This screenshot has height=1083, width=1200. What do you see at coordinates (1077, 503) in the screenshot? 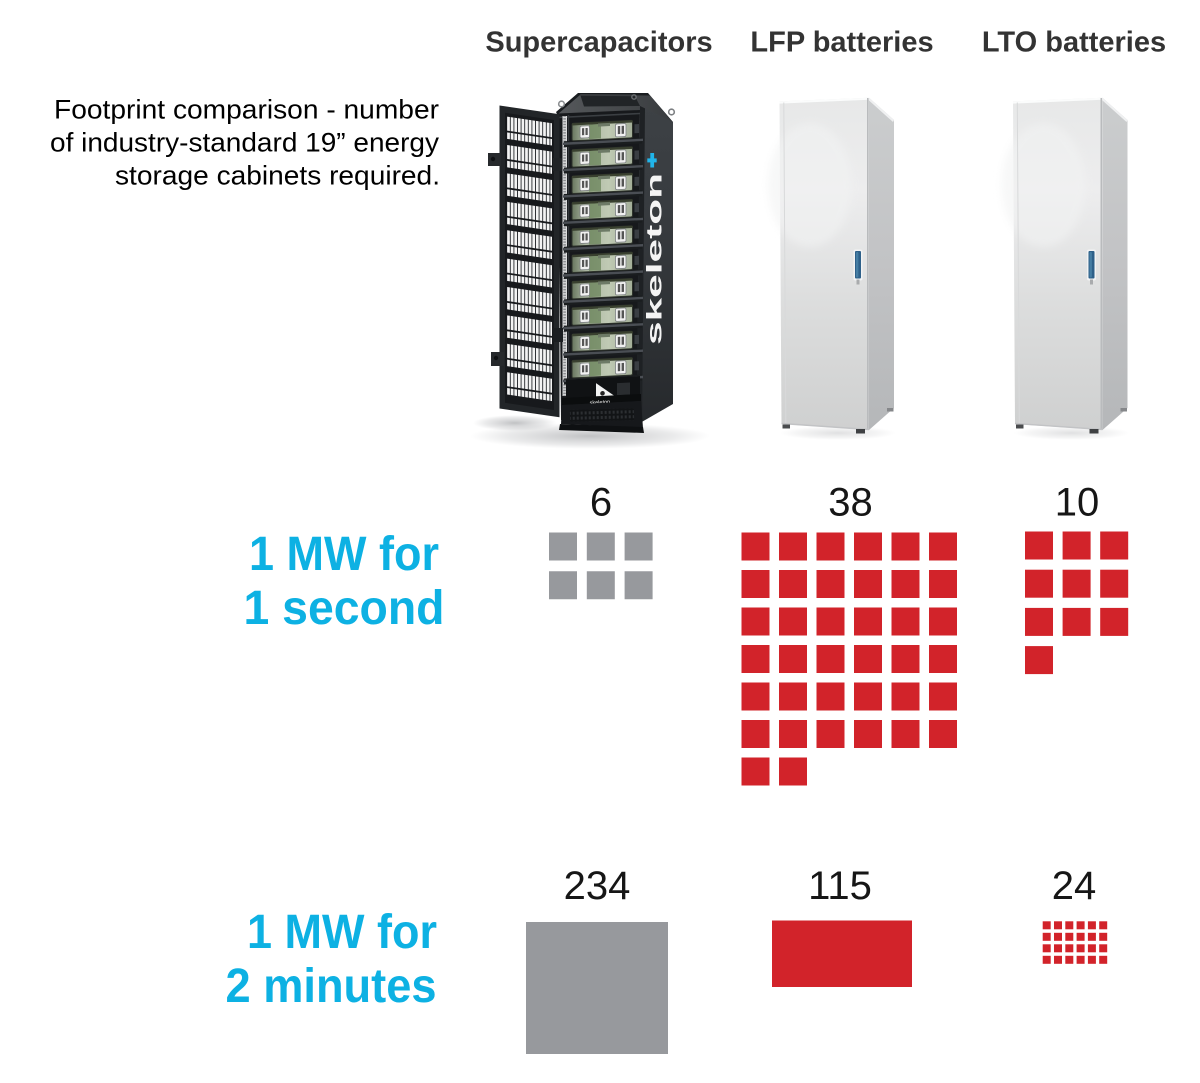
I see `svg-text: 10` at bounding box center [1077, 503].